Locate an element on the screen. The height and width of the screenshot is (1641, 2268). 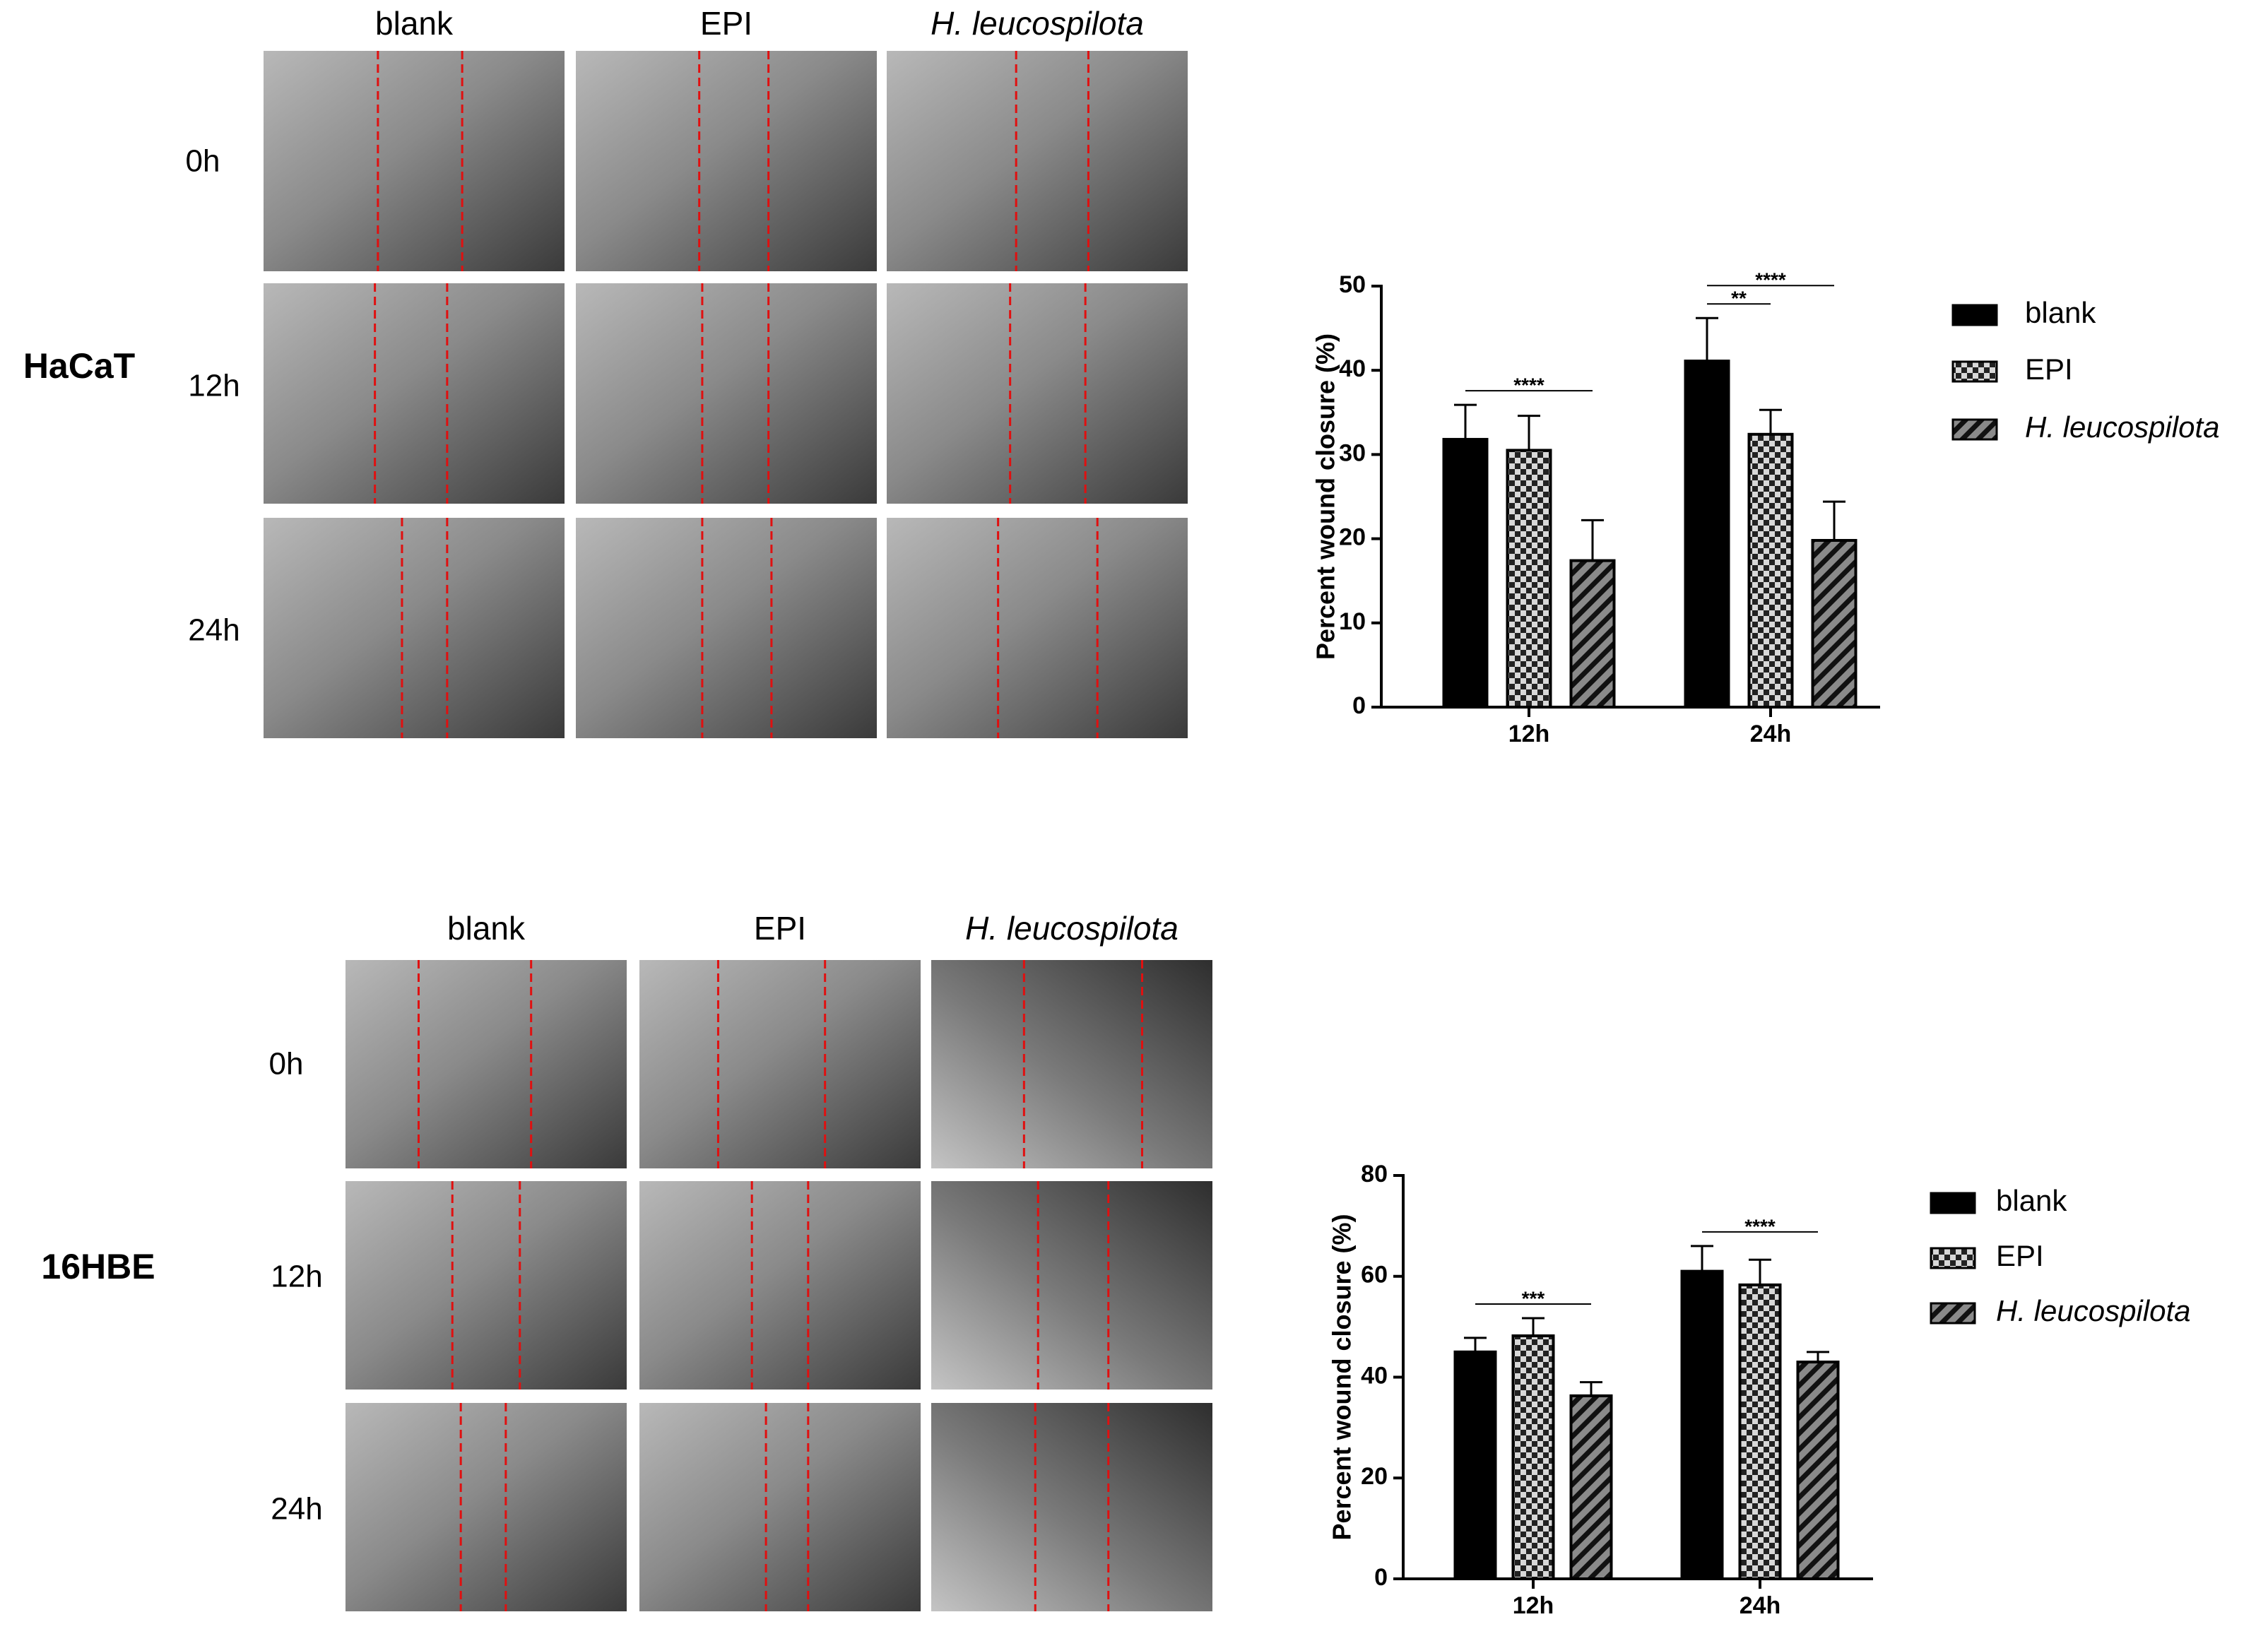
cell-line-label: HaCaT is located at coordinates (79, 366).